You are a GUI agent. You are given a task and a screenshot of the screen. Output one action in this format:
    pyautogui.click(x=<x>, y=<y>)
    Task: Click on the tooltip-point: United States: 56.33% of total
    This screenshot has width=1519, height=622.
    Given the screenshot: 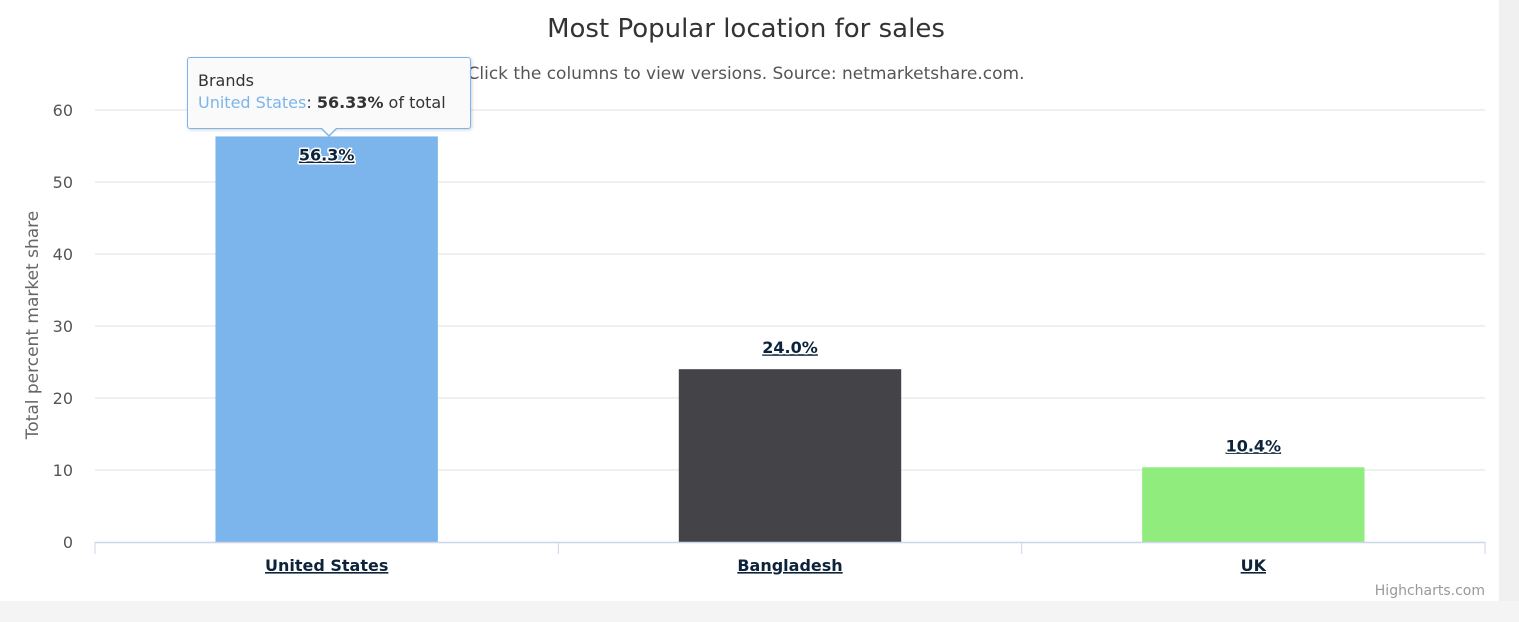 What is the action you would take?
    pyautogui.click(x=322, y=102)
    